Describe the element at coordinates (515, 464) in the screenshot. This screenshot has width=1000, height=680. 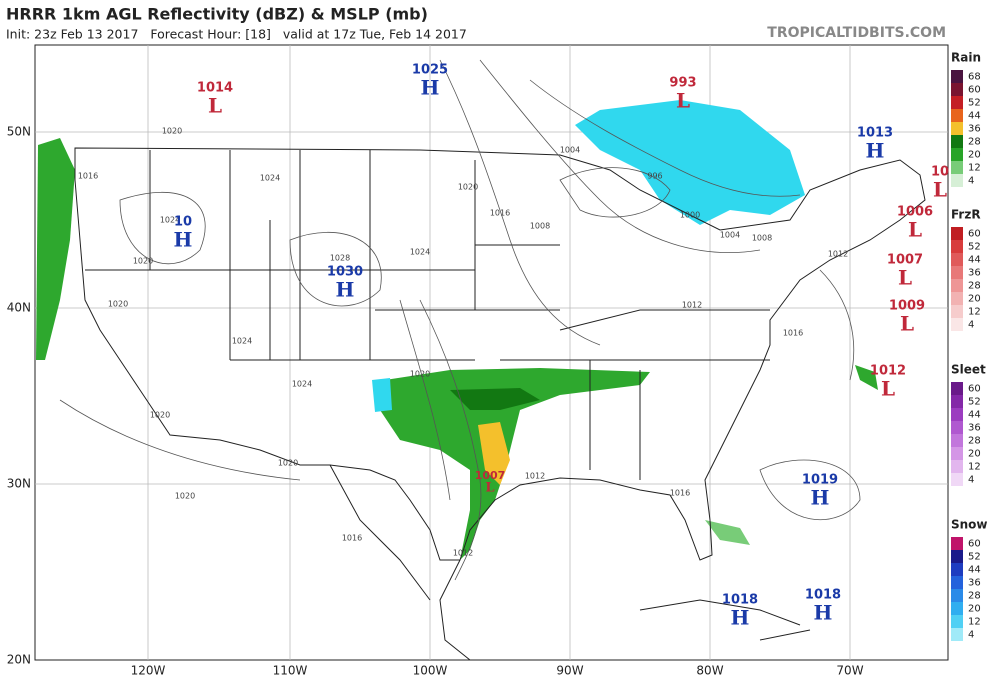
I see `precip-south` at that location.